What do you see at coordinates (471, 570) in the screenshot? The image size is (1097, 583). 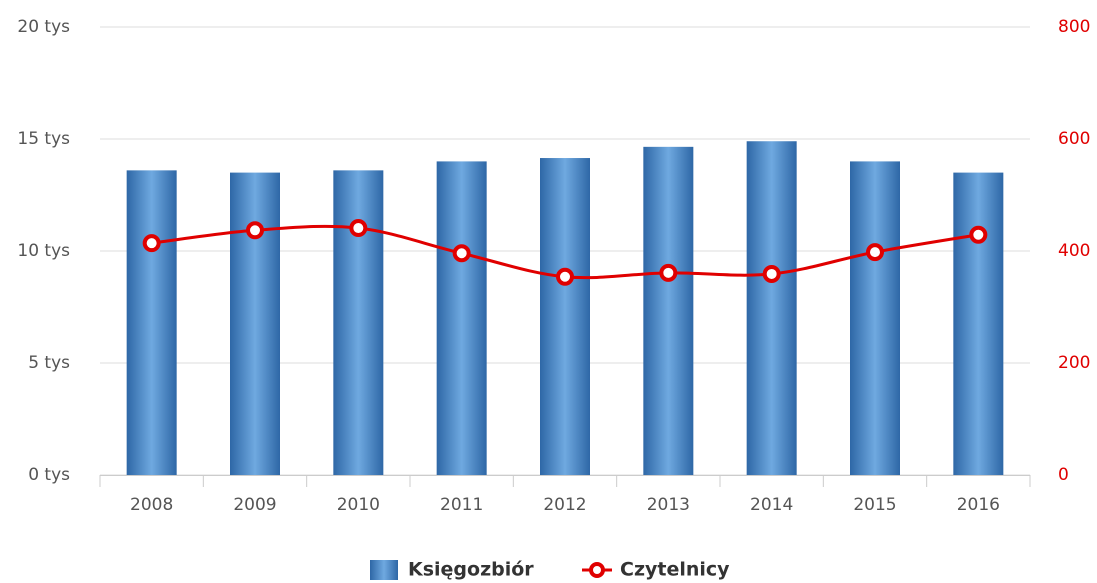 I see `legend-label: Księgozbiór` at bounding box center [471, 570].